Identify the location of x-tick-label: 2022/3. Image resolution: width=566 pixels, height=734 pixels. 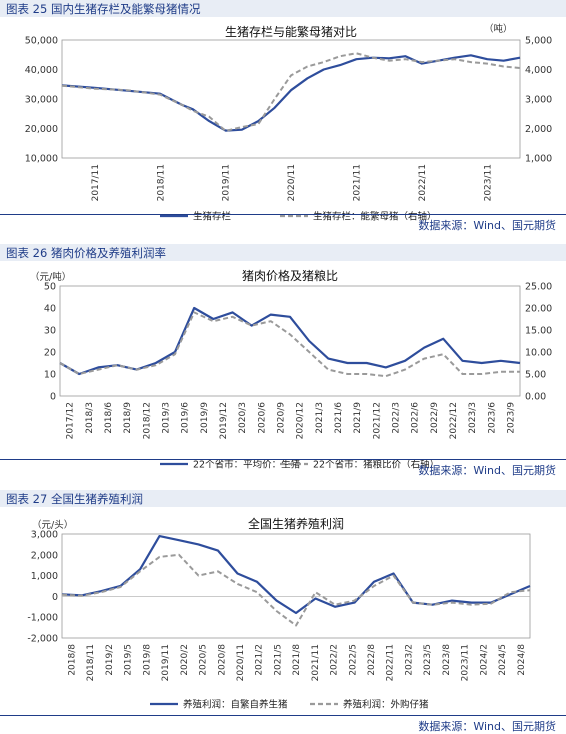
(397, 418).